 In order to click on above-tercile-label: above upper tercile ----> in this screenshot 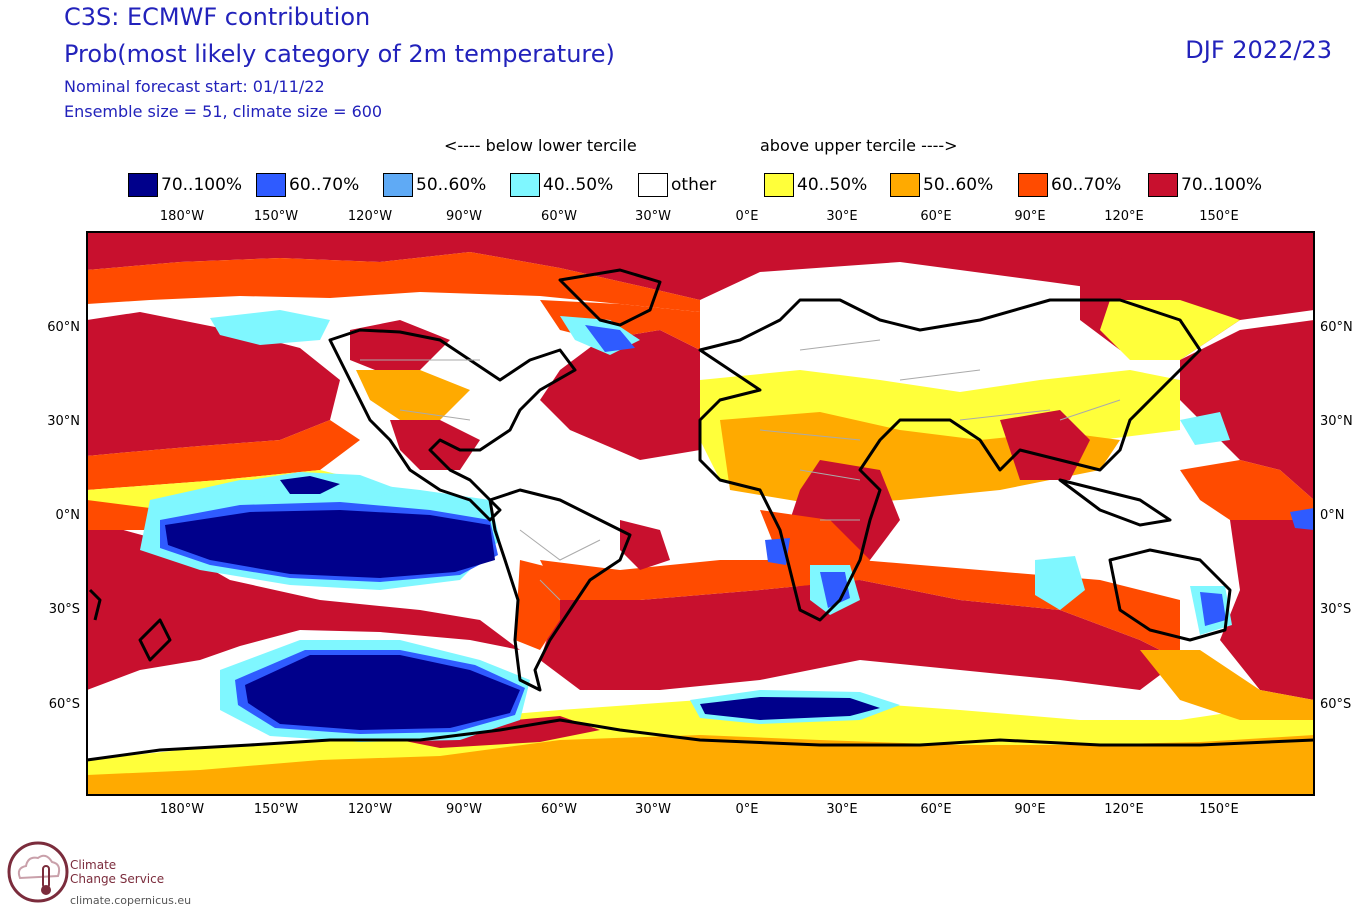, I will do `click(859, 145)`.